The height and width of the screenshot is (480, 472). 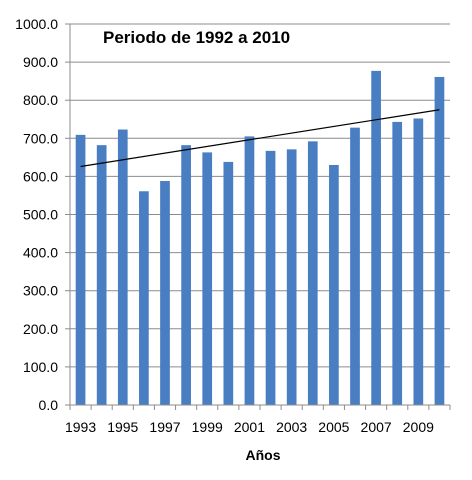 What do you see at coordinates (312, 273) in the screenshot?
I see `bar-2004` at bounding box center [312, 273].